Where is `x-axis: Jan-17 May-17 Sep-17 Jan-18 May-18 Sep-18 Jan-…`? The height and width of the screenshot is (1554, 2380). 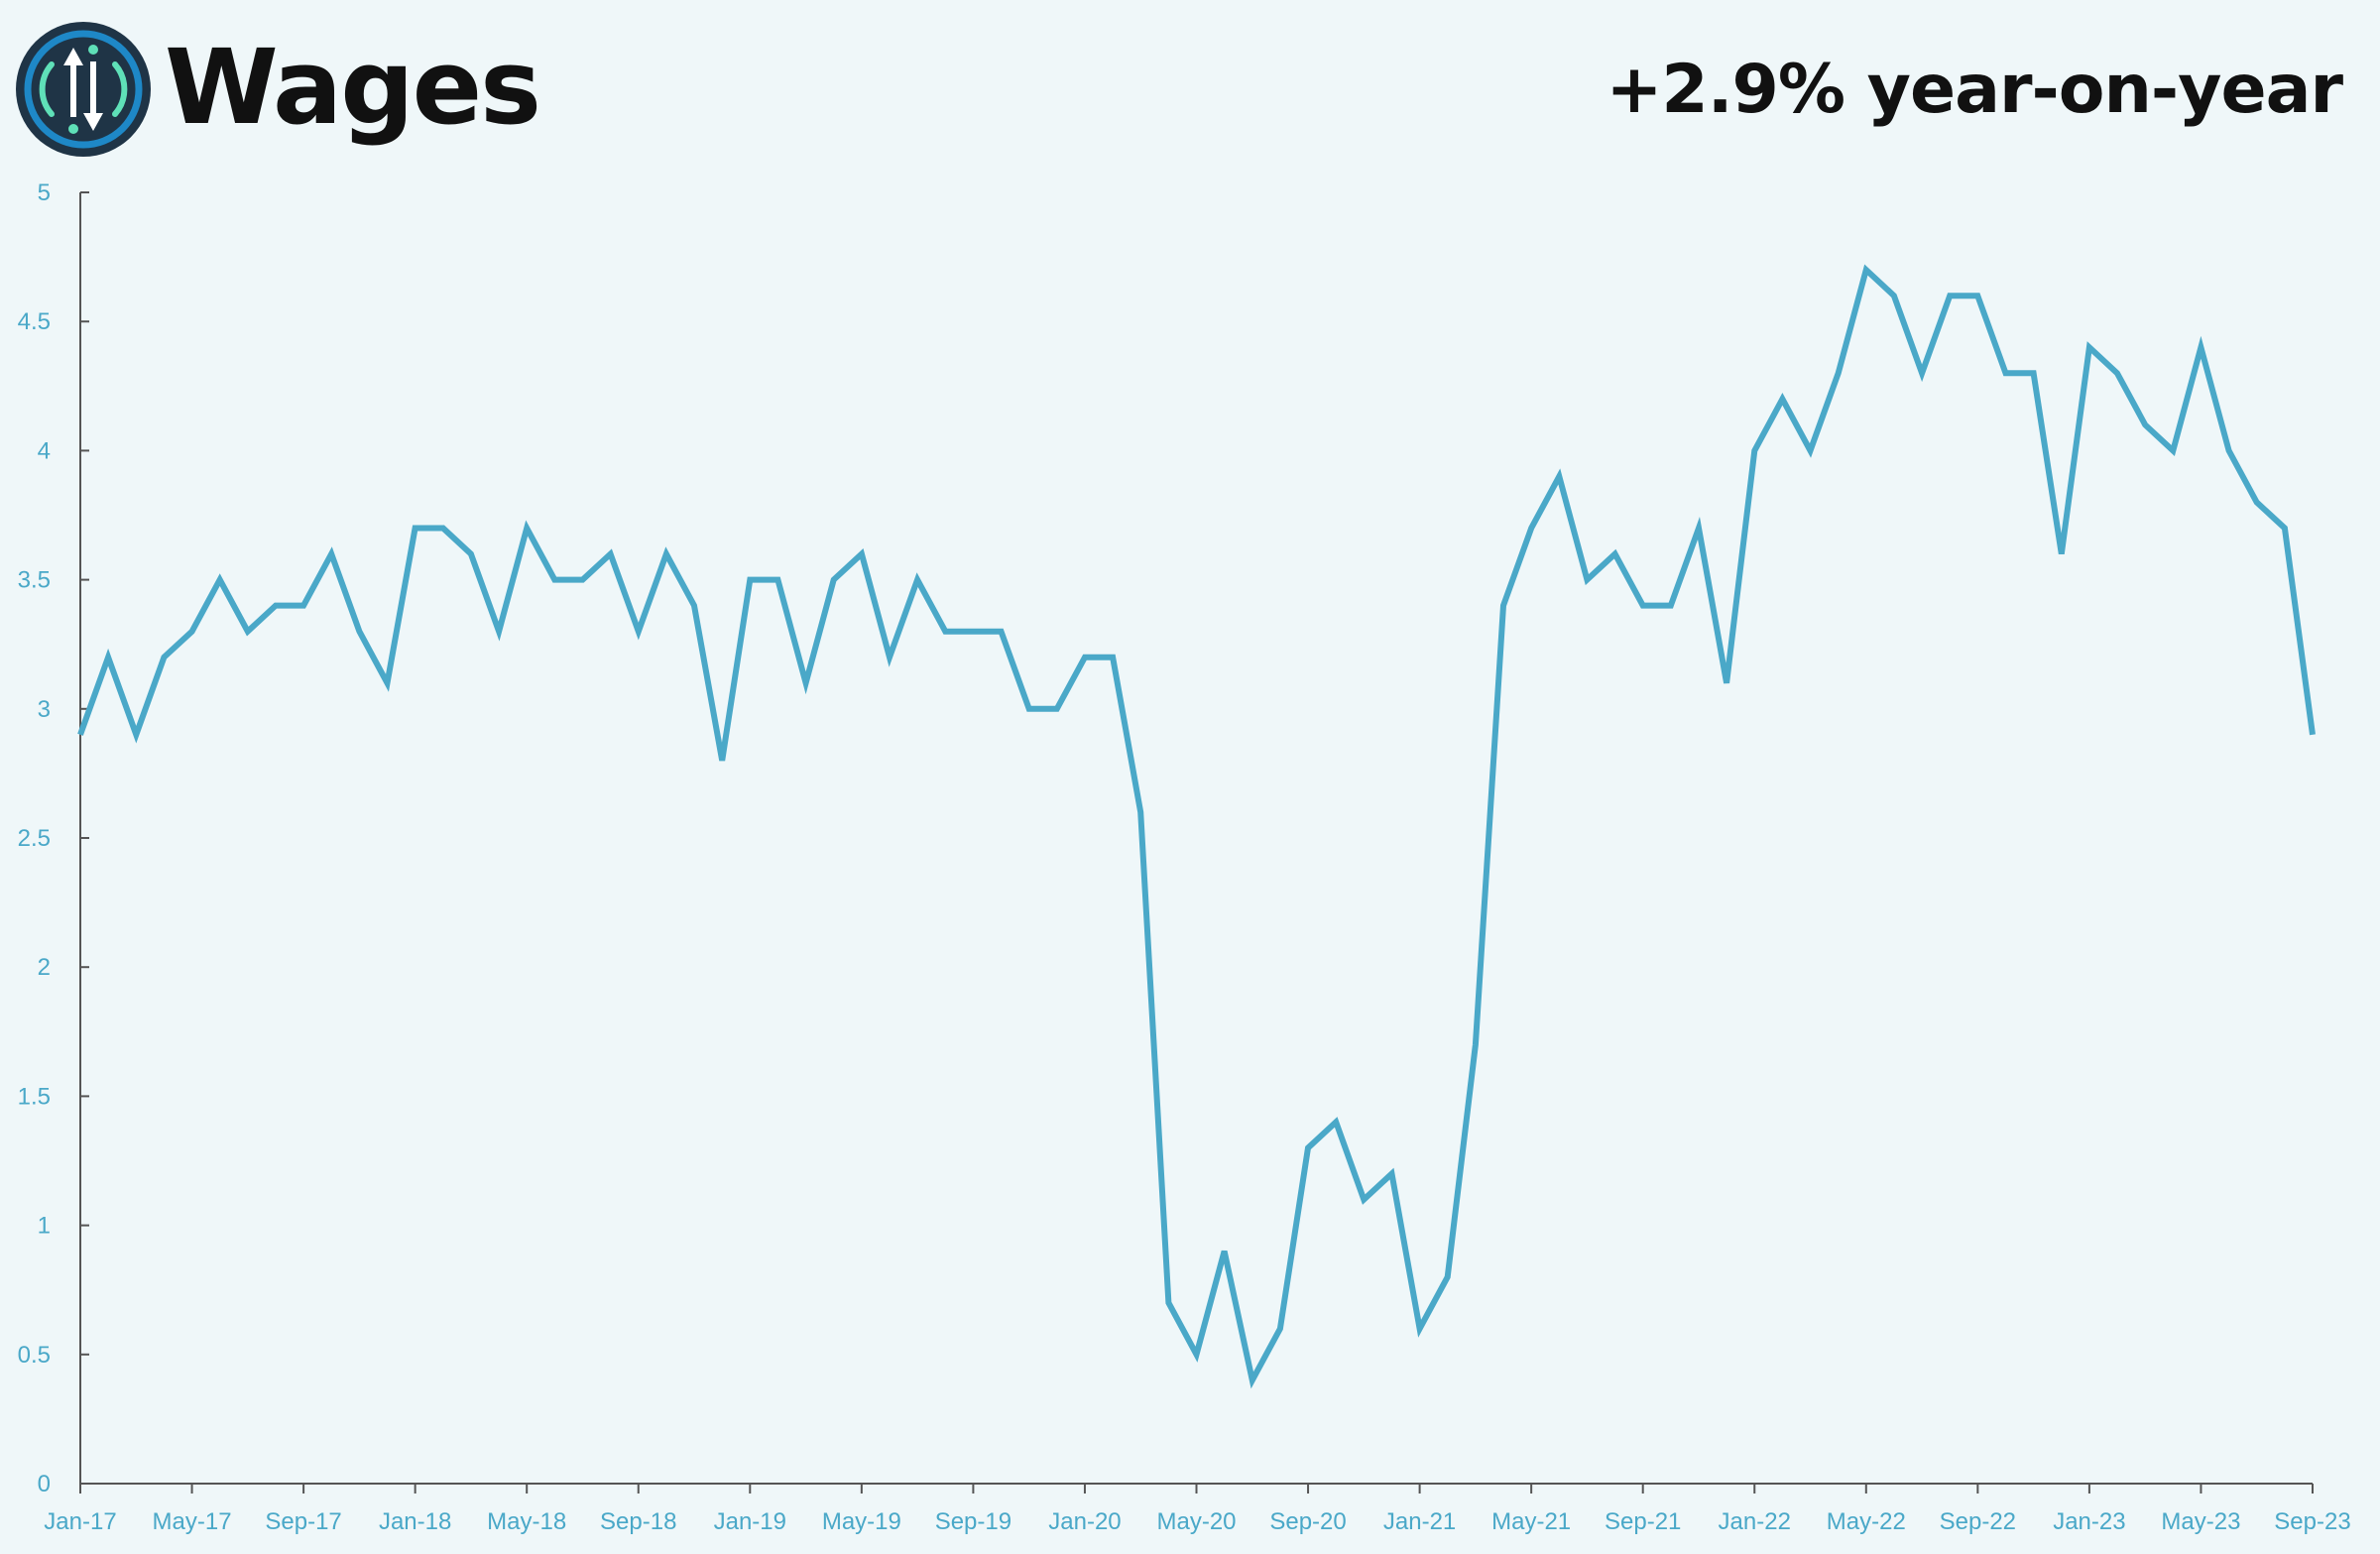
x-axis: Jan-17 May-17 Sep-17 Jan-18 May-18 Sep-18 Jan-… is located at coordinates (1197, 1509).